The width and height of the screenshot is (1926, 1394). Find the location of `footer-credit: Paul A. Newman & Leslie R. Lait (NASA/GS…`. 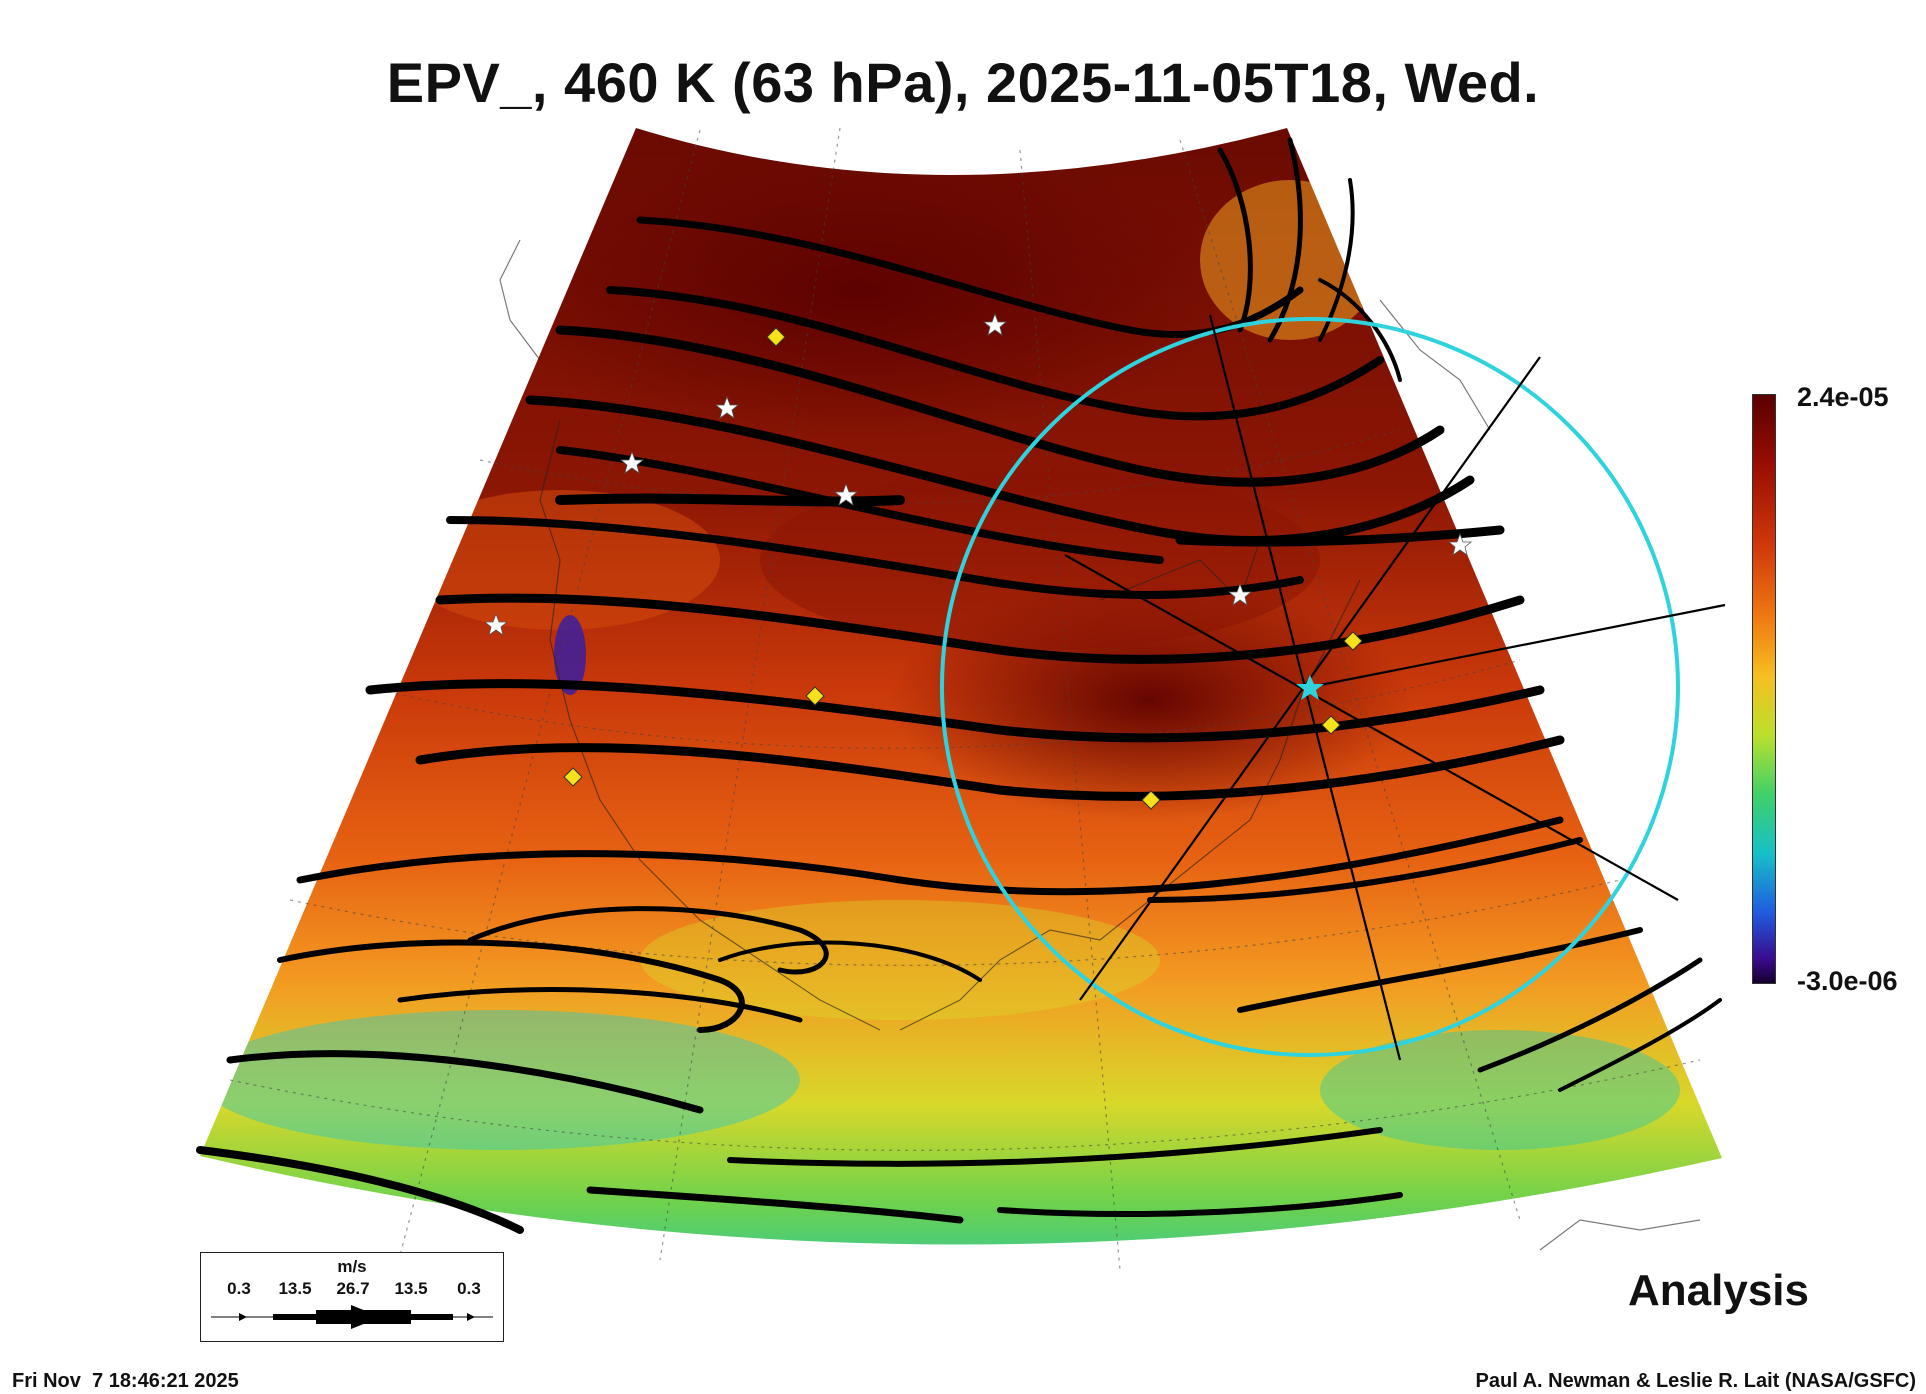

footer-credit: Paul A. Newman & Leslie R. Lait (NASA/GS… is located at coordinates (1695, 1381).